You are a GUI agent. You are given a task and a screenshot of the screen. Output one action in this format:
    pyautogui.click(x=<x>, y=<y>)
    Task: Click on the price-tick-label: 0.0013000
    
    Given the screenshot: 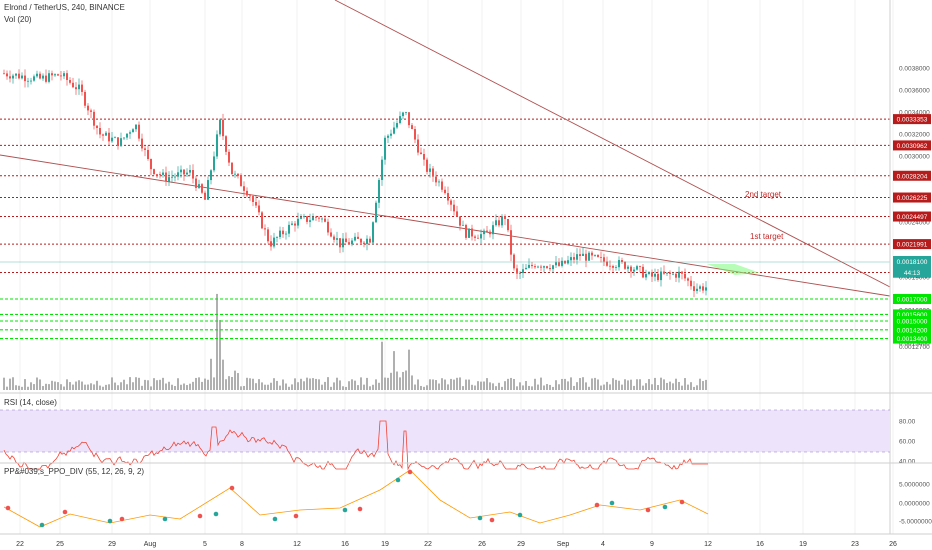 What is the action you would take?
    pyautogui.click(x=914, y=344)
    